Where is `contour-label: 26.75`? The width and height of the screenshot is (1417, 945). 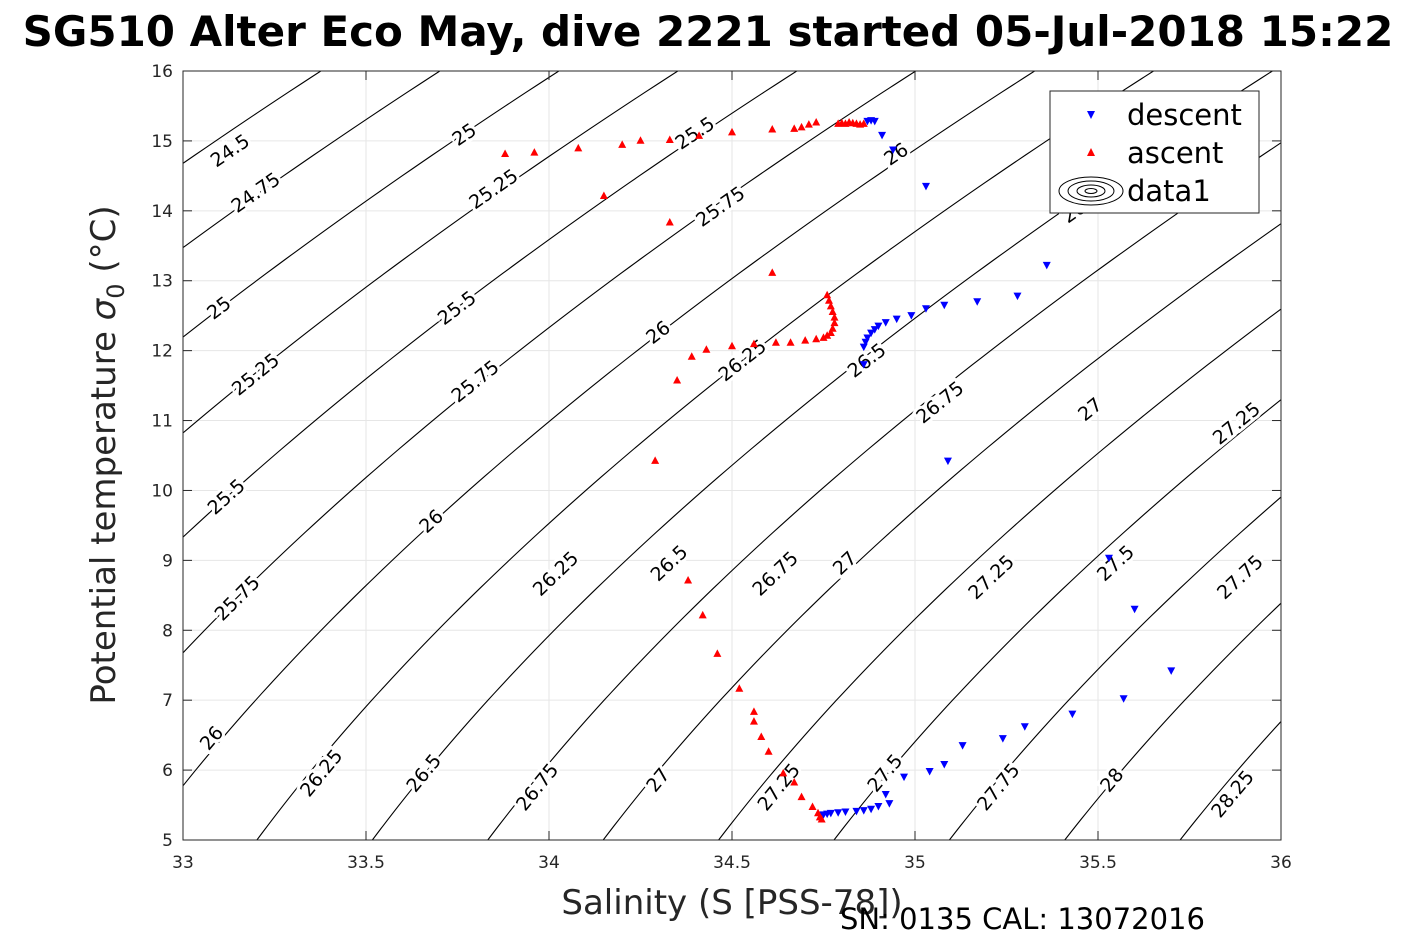 contour-label: 26.75 is located at coordinates (537, 787).